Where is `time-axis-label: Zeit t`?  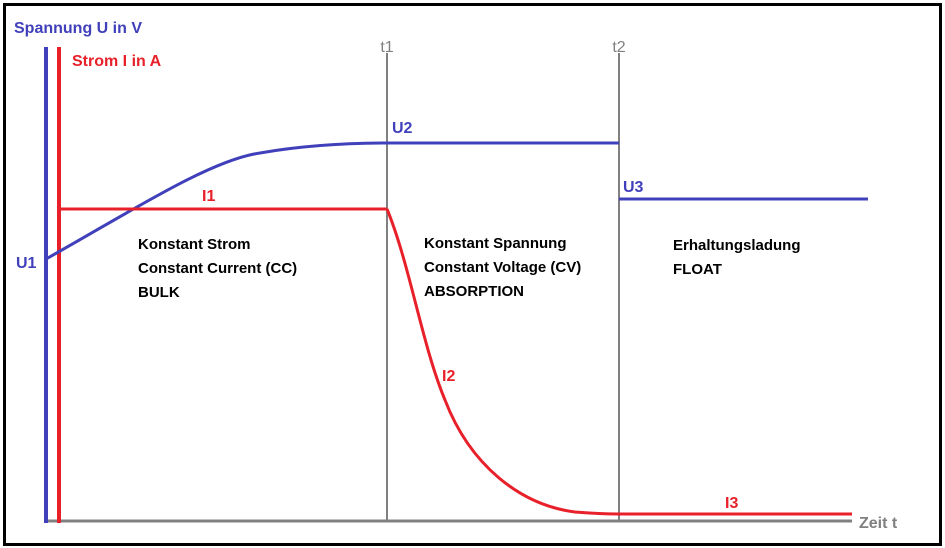 time-axis-label: Zeit t is located at coordinates (878, 523).